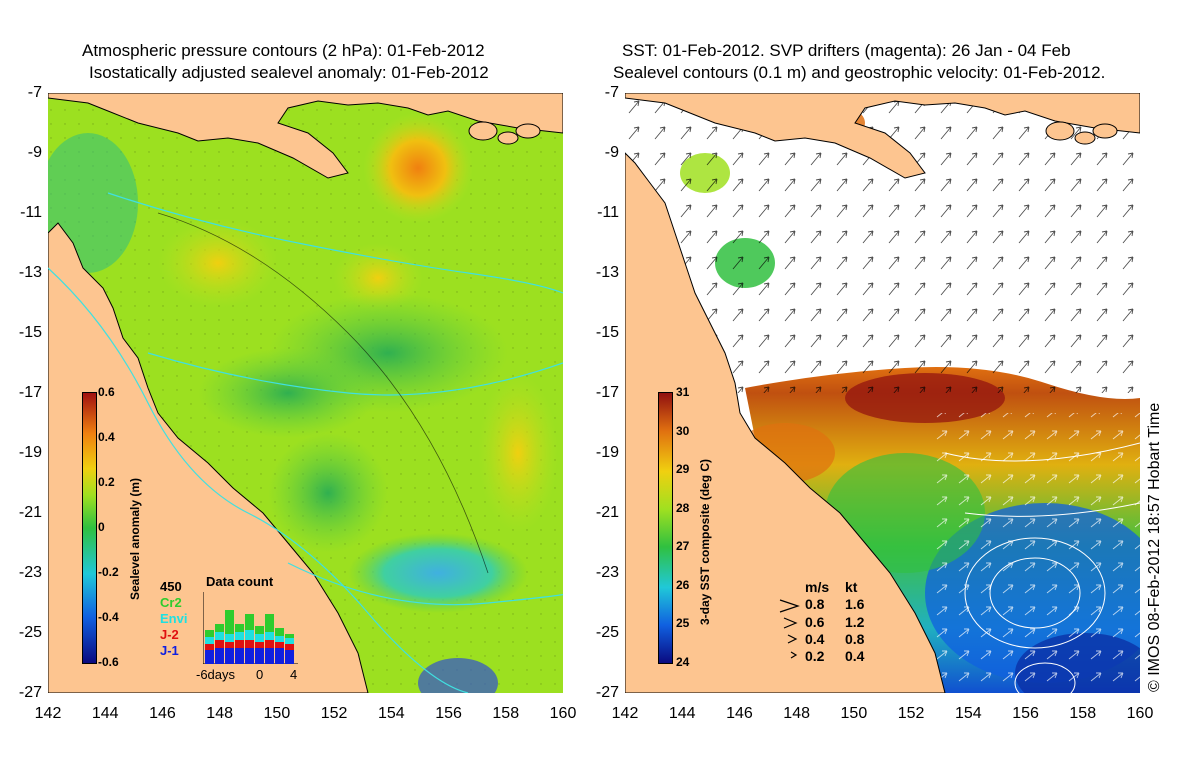  Describe the element at coordinates (705, 541) in the screenshot. I see `sst-colorbar-label: 3-day SST composite (deg C)` at that location.